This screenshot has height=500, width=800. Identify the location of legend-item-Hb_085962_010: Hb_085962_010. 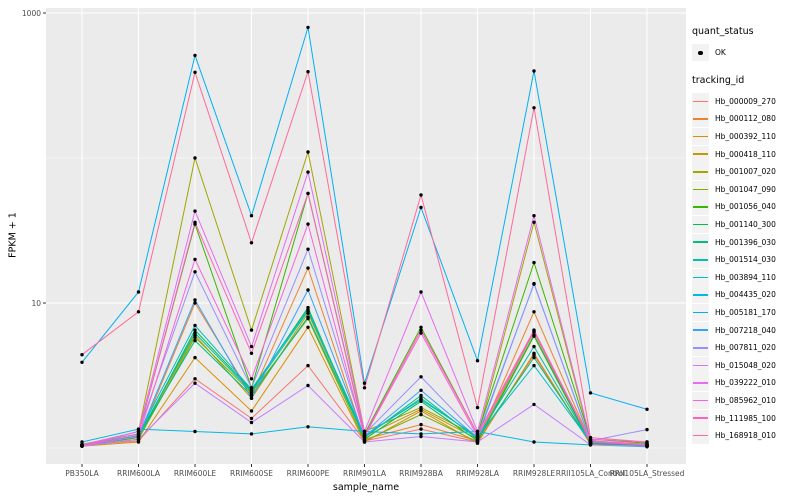
(745, 400).